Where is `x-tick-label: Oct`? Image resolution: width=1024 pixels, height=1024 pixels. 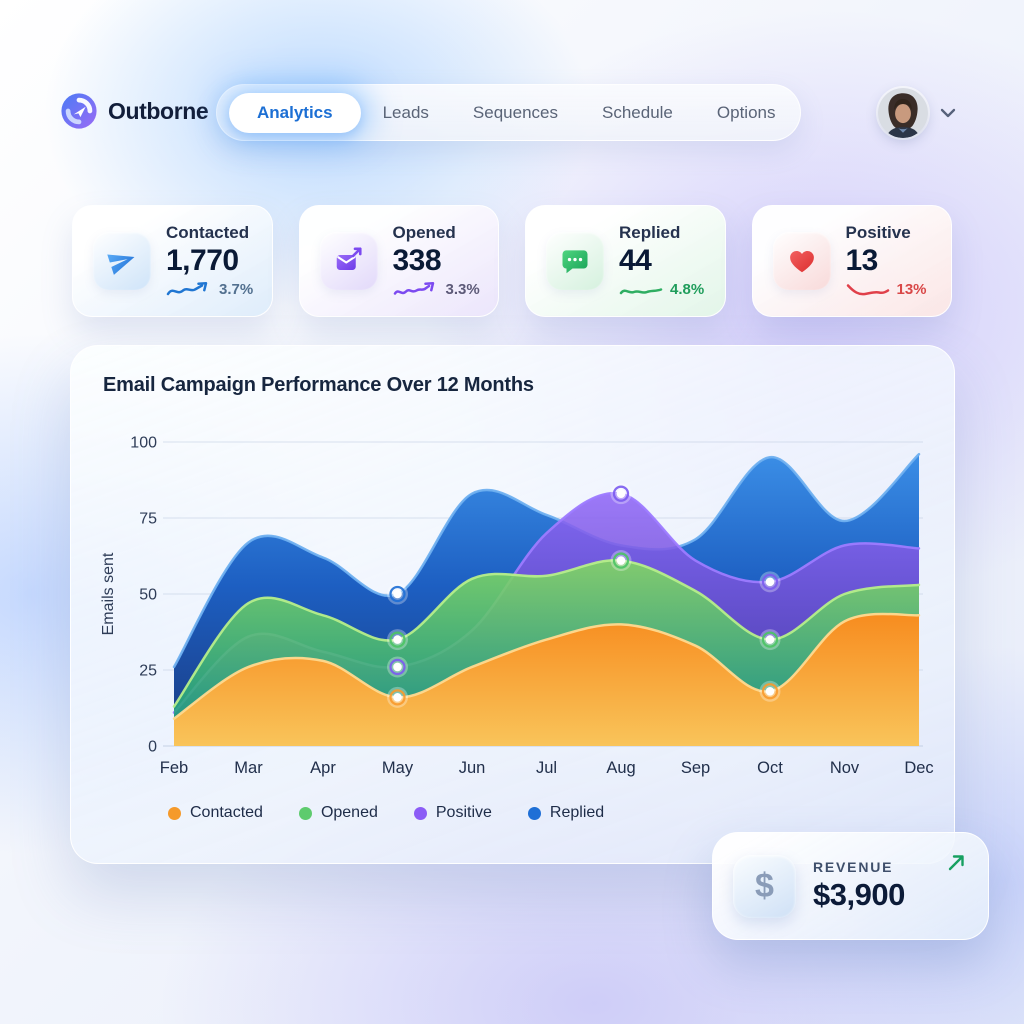 x-tick-label: Oct is located at coordinates (770, 768).